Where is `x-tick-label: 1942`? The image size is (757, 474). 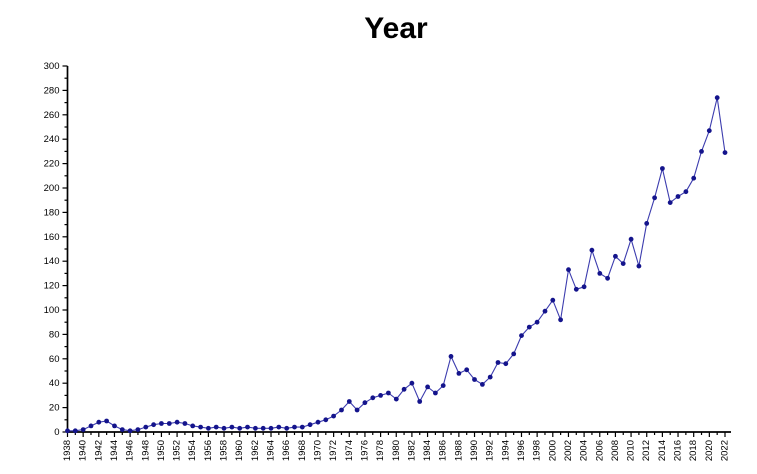
x-tick-label: 1942 is located at coordinates (98, 450).